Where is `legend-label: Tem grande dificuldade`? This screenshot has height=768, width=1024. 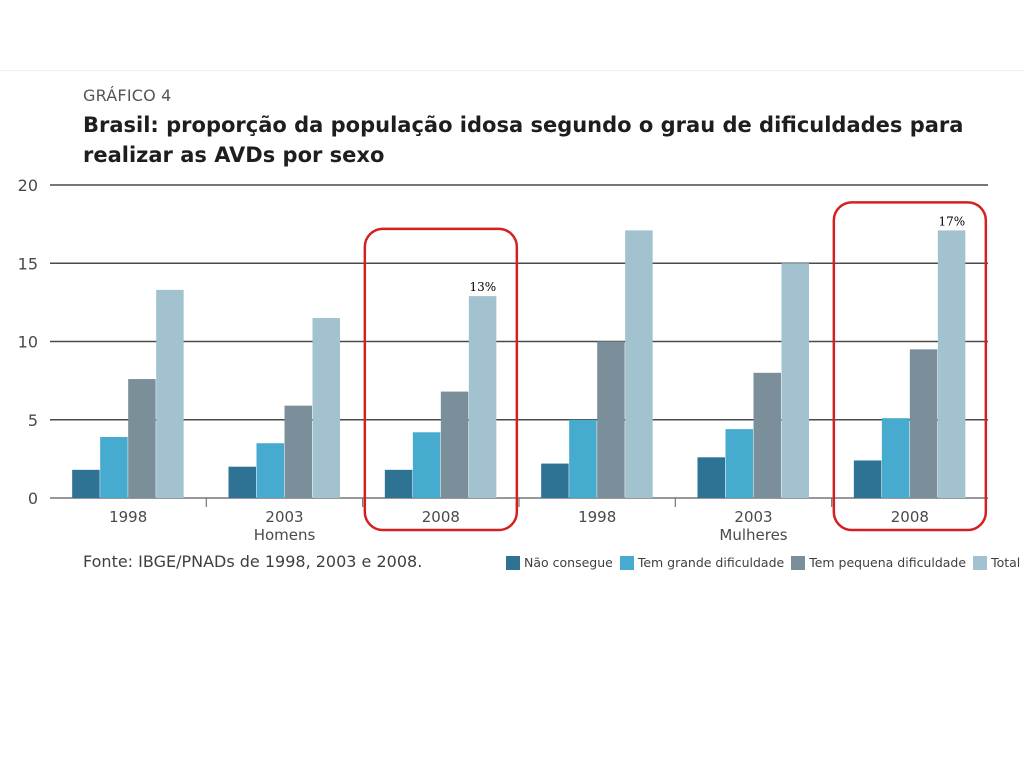
legend-label: Tem grande dificuldade is located at coordinates (711, 562).